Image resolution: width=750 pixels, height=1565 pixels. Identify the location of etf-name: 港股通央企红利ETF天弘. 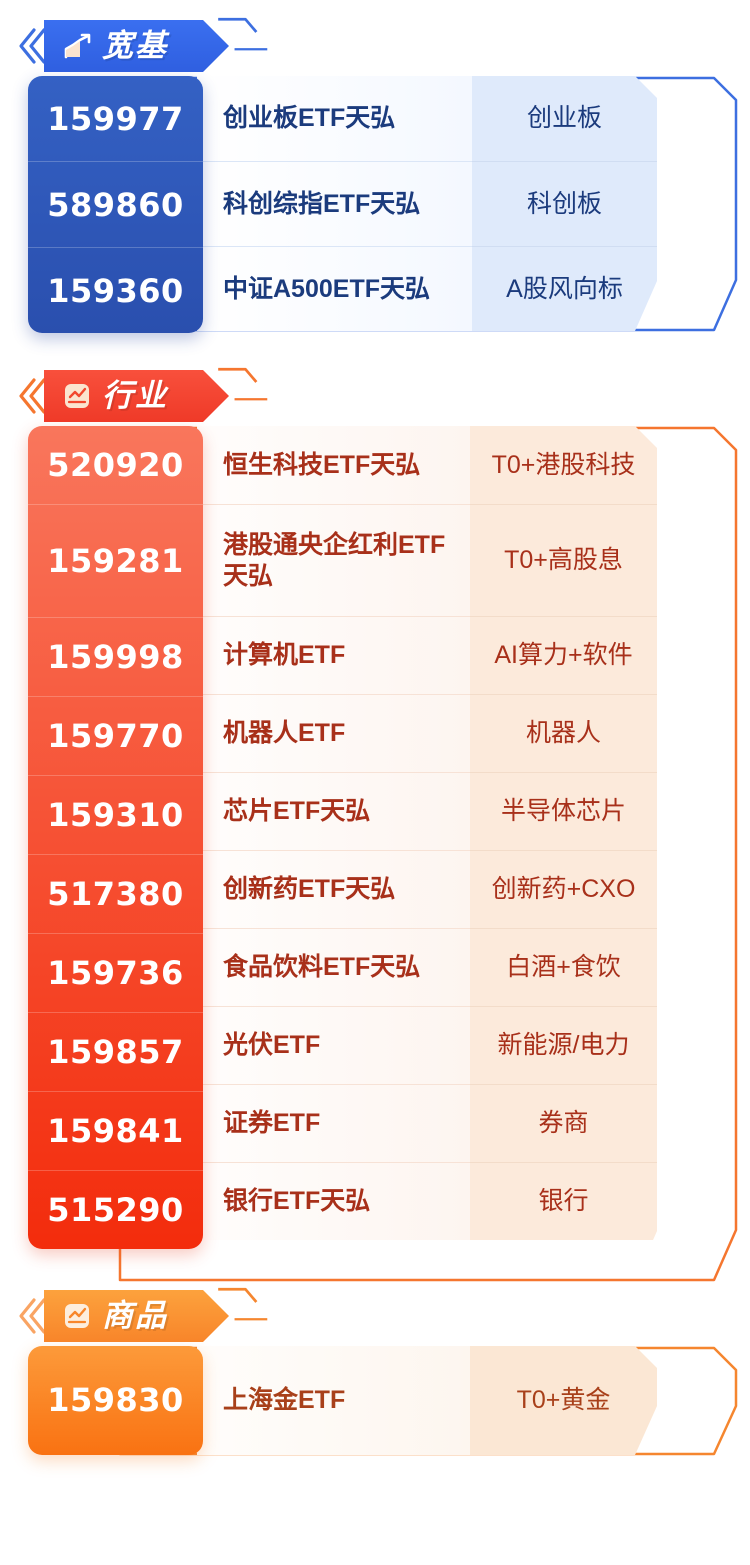
(333, 560).